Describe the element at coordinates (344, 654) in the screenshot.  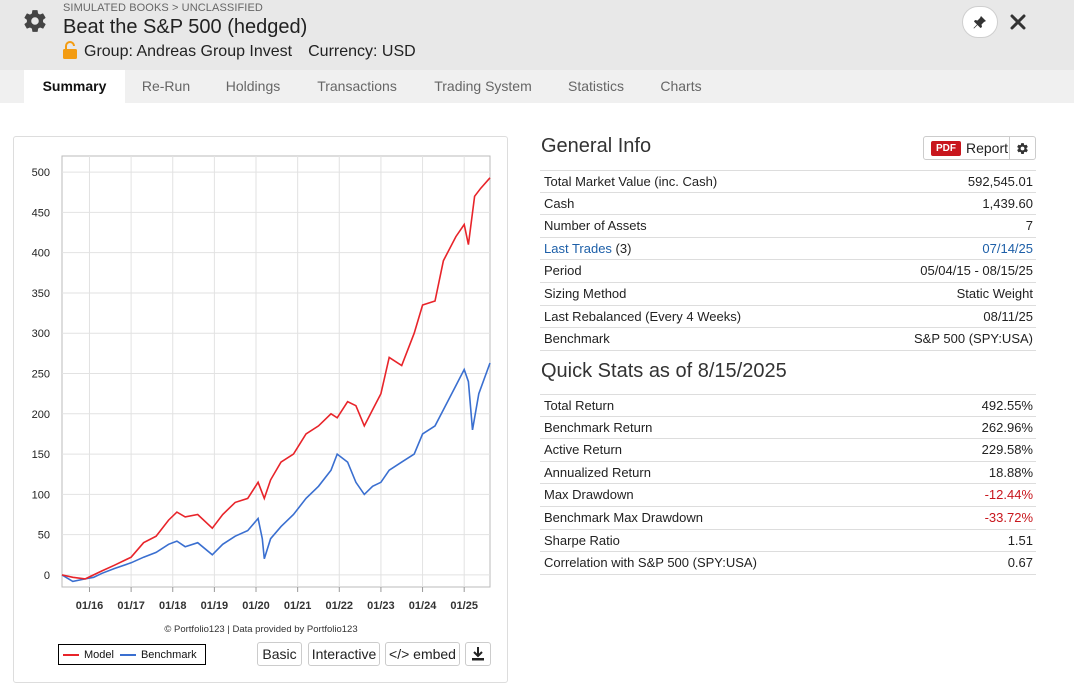
I see `interactive-button: Interactive` at that location.